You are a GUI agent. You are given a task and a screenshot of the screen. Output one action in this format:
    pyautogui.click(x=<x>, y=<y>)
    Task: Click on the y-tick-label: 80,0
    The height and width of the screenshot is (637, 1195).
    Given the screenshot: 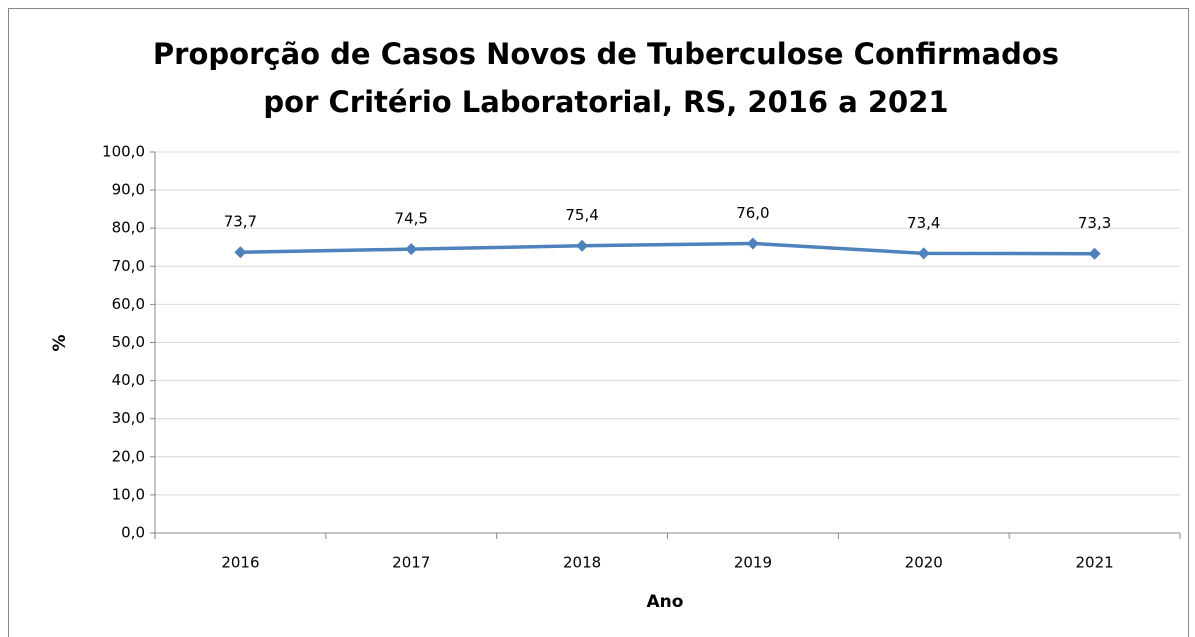 What is the action you would take?
    pyautogui.click(x=128, y=228)
    